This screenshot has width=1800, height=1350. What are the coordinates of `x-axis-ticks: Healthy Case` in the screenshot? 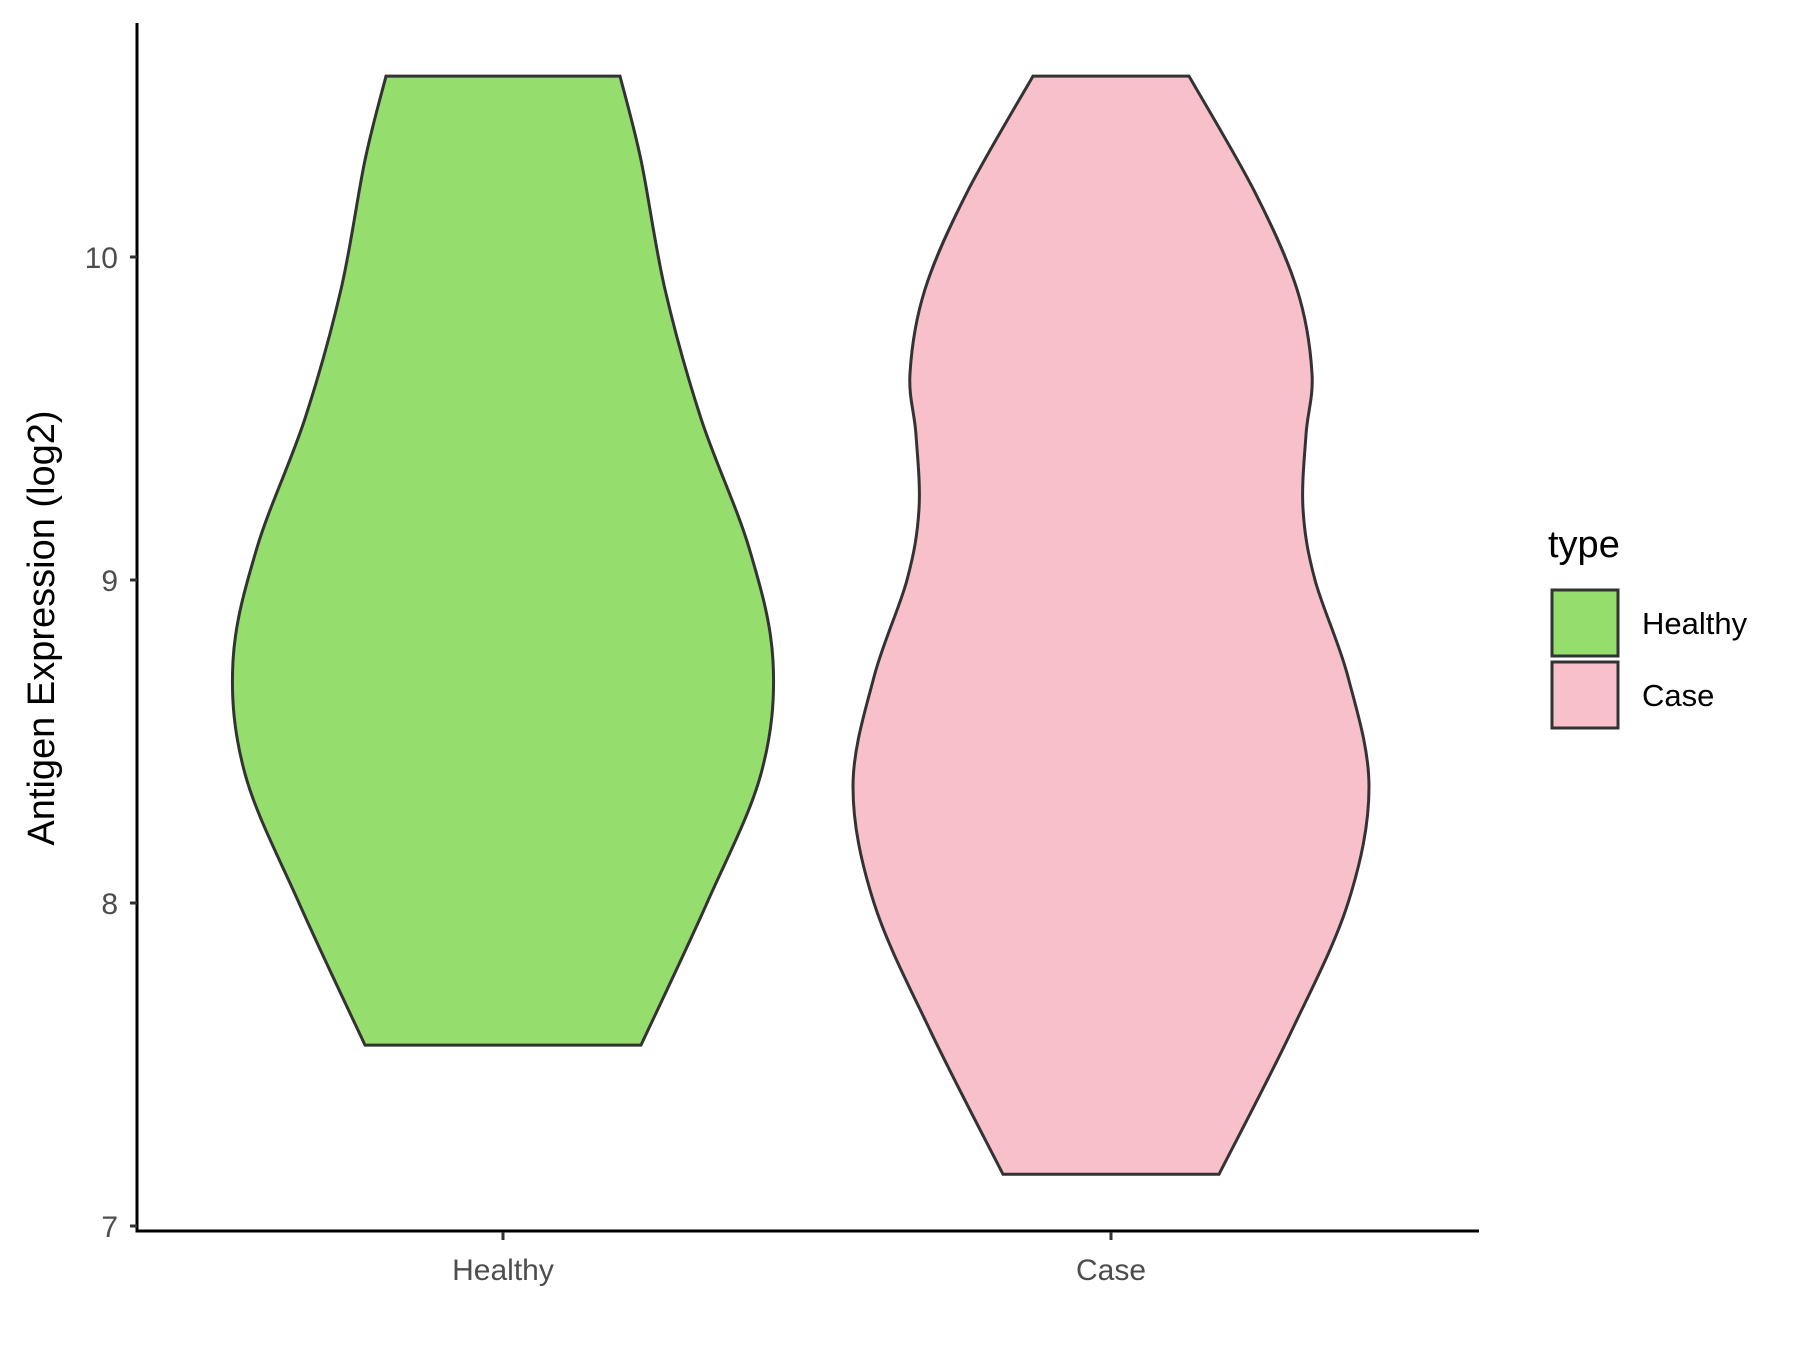 It's located at (799, 1259).